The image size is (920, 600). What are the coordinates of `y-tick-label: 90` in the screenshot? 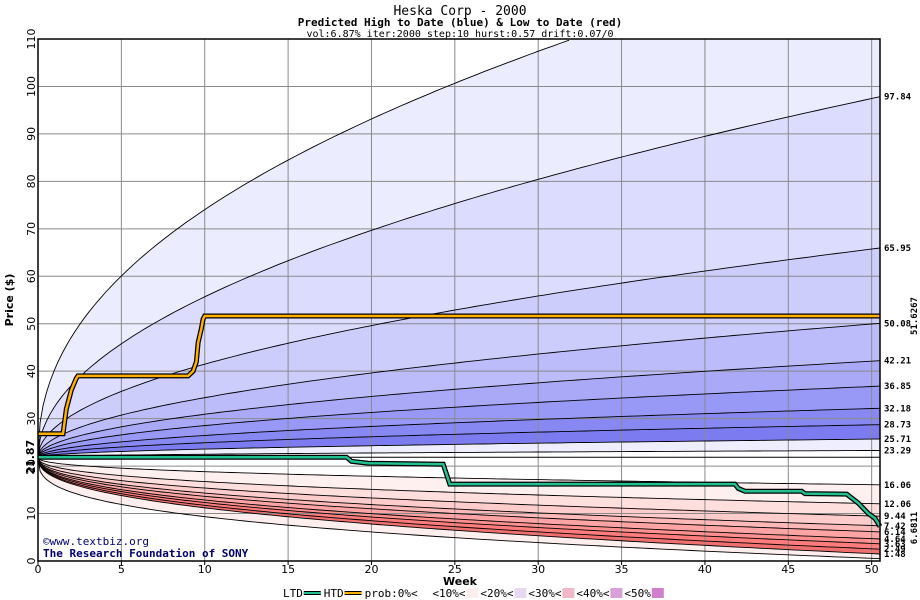 It's located at (31, 134).